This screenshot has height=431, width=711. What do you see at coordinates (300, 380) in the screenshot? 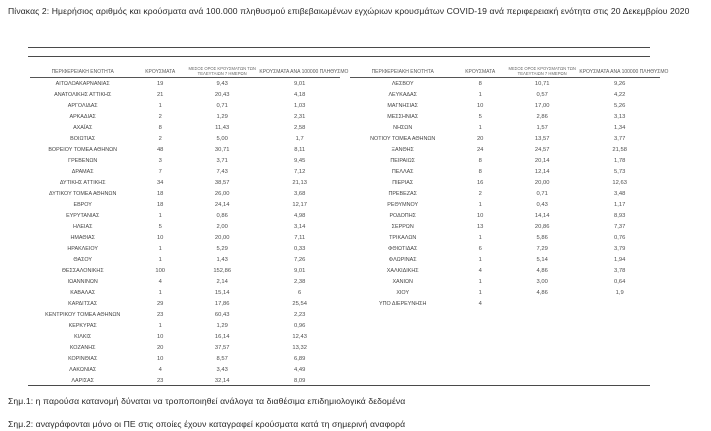
I see `per100k-value: 8,09` at bounding box center [300, 380].